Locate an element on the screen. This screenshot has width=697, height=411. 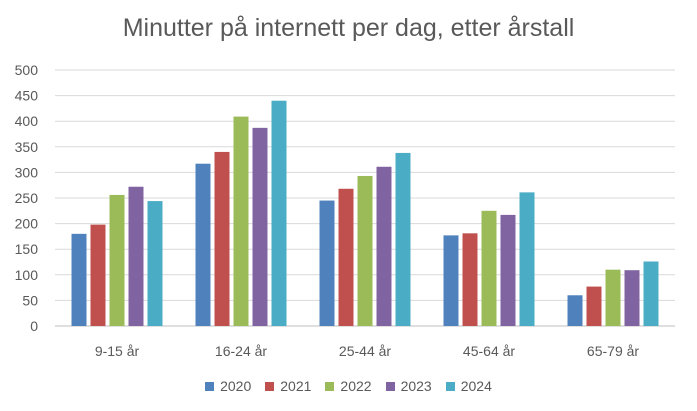
legend-item: 2022 is located at coordinates (348, 386).